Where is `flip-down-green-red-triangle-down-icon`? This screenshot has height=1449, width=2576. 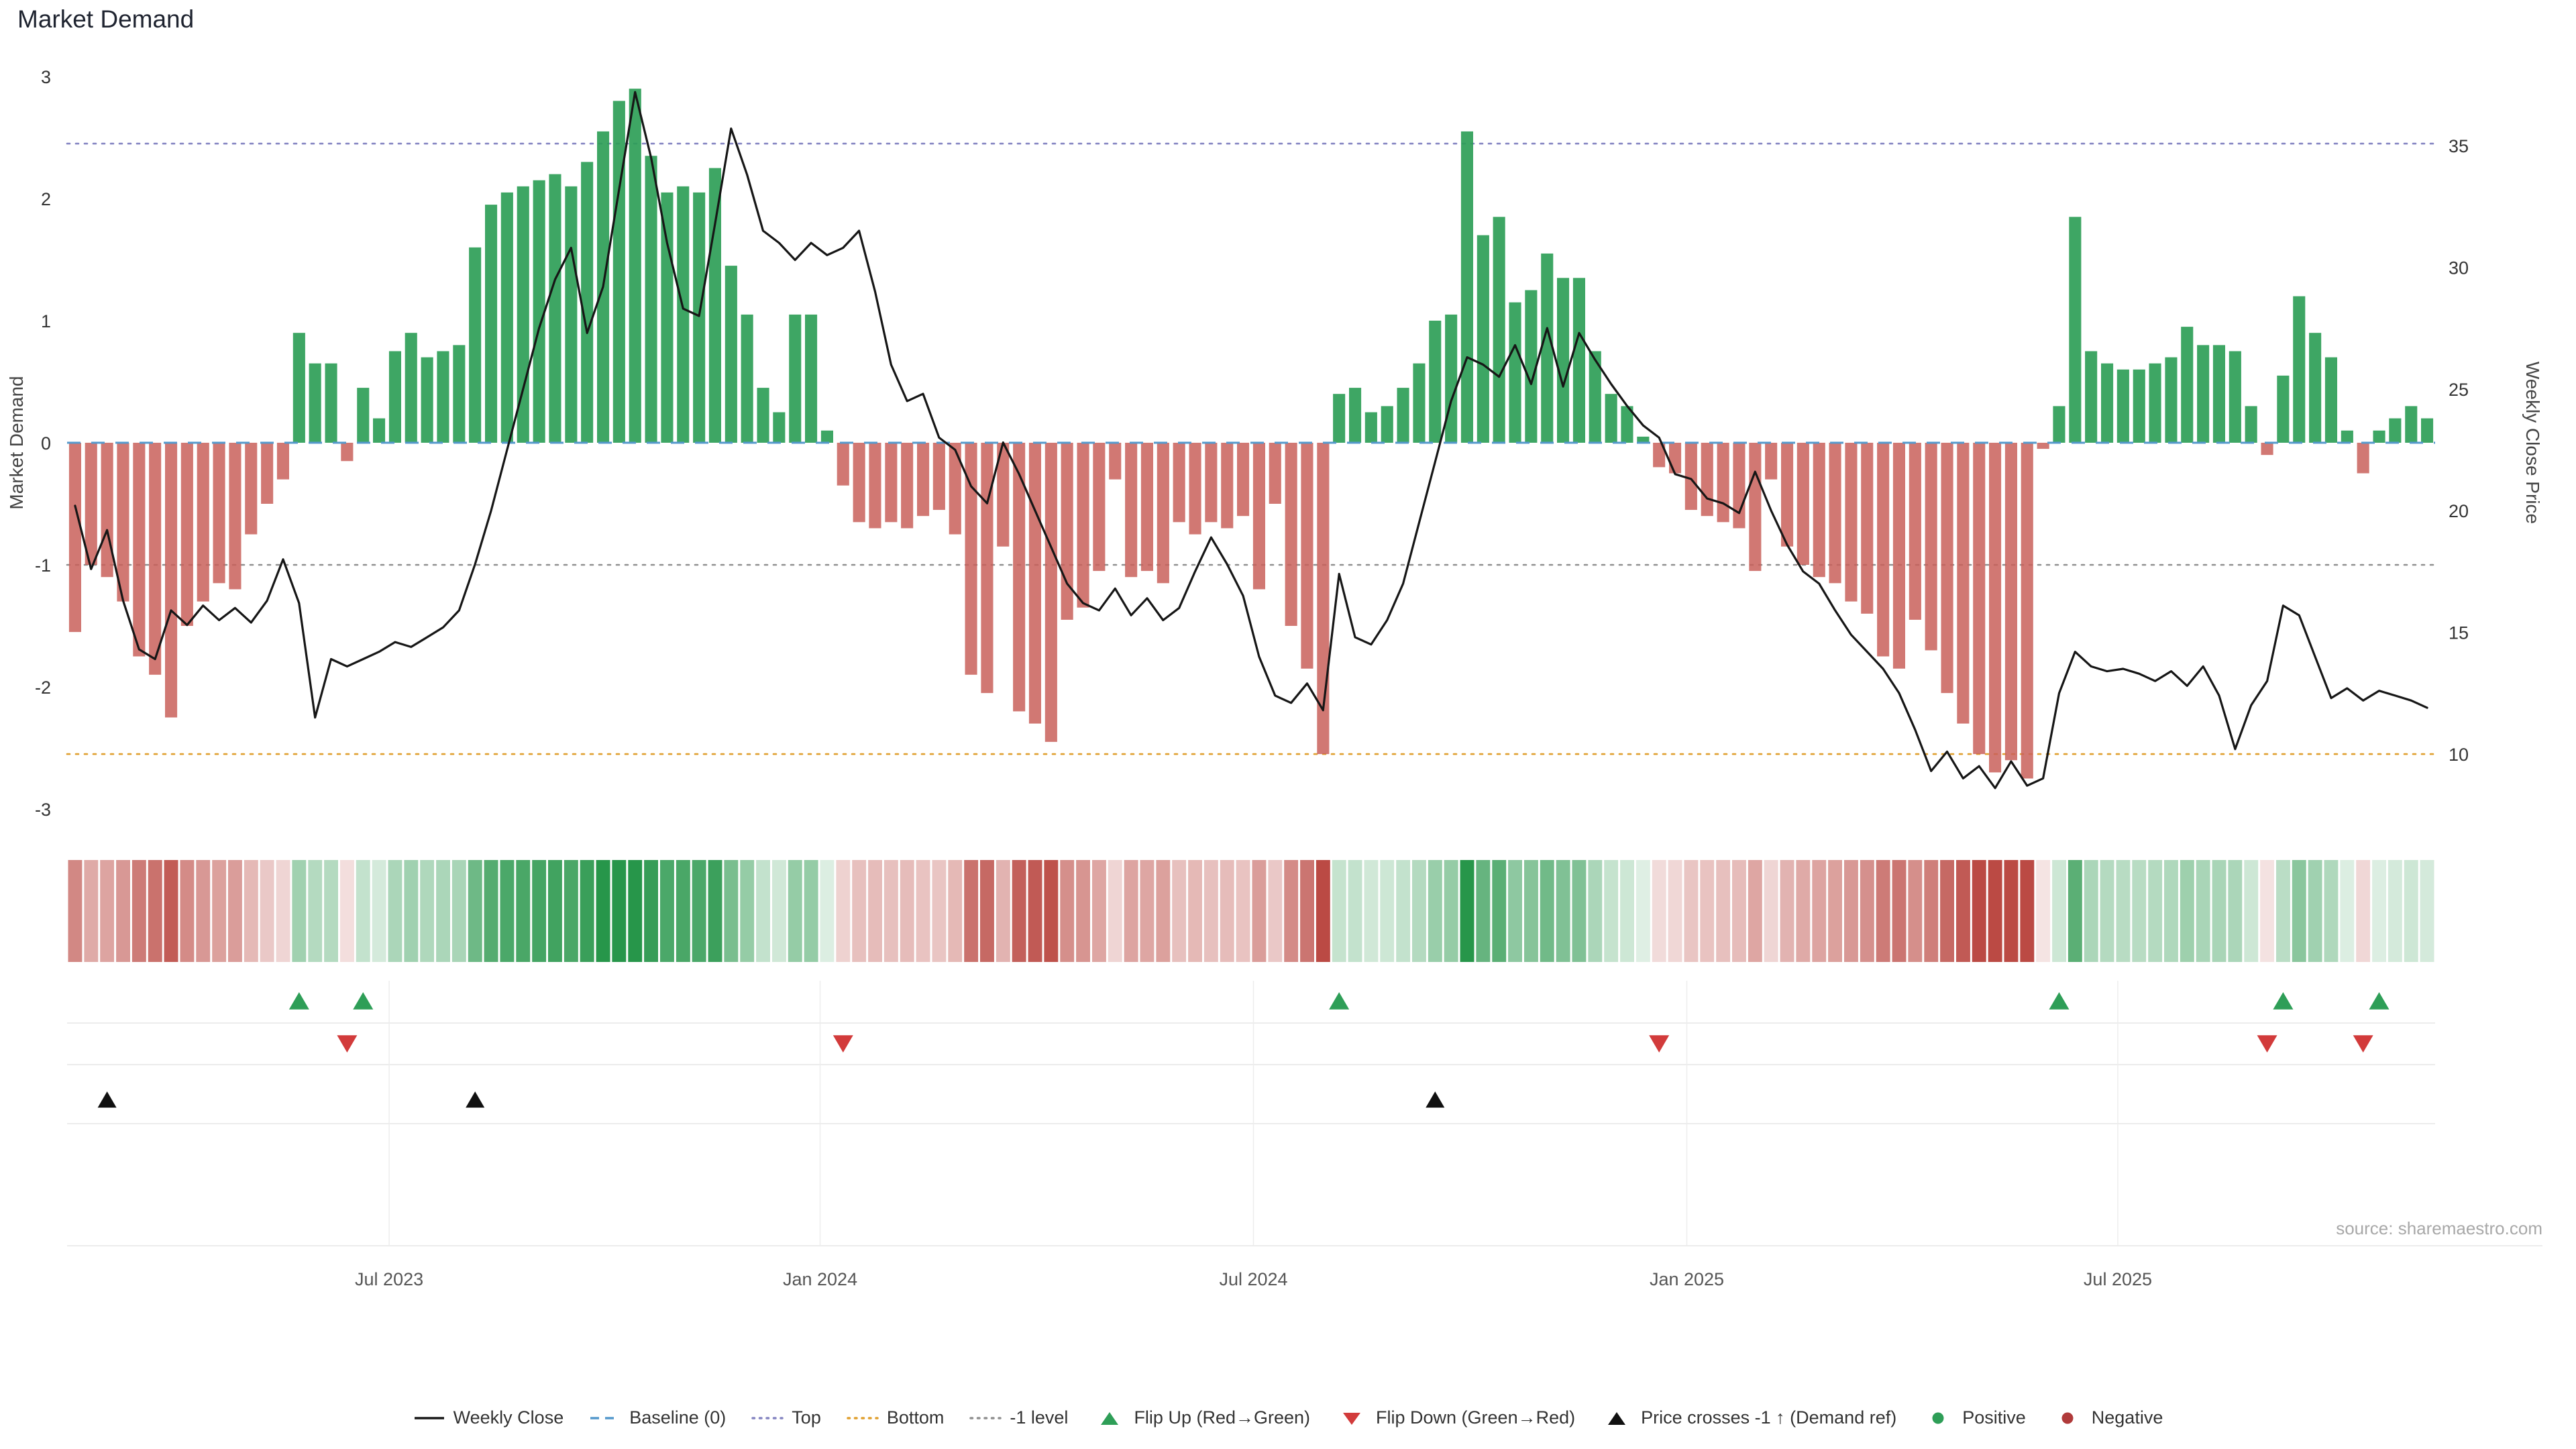
flip-down-green-red-triangle-down-icon is located at coordinates (1352, 1418).